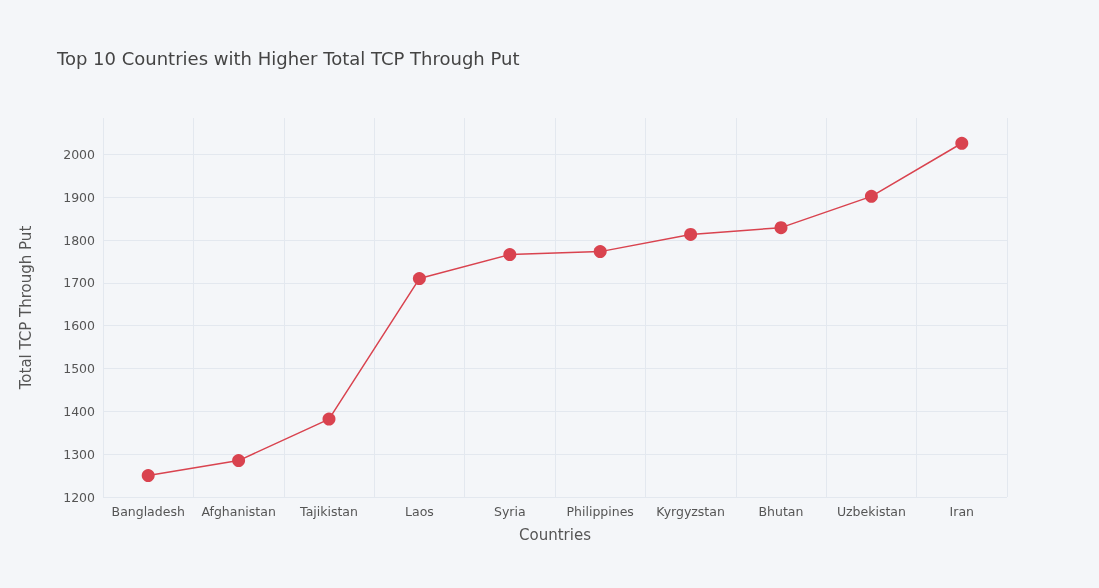 The height and width of the screenshot is (588, 1099). What do you see at coordinates (510, 511) in the screenshot?
I see `x-tick-label: Syria` at bounding box center [510, 511].